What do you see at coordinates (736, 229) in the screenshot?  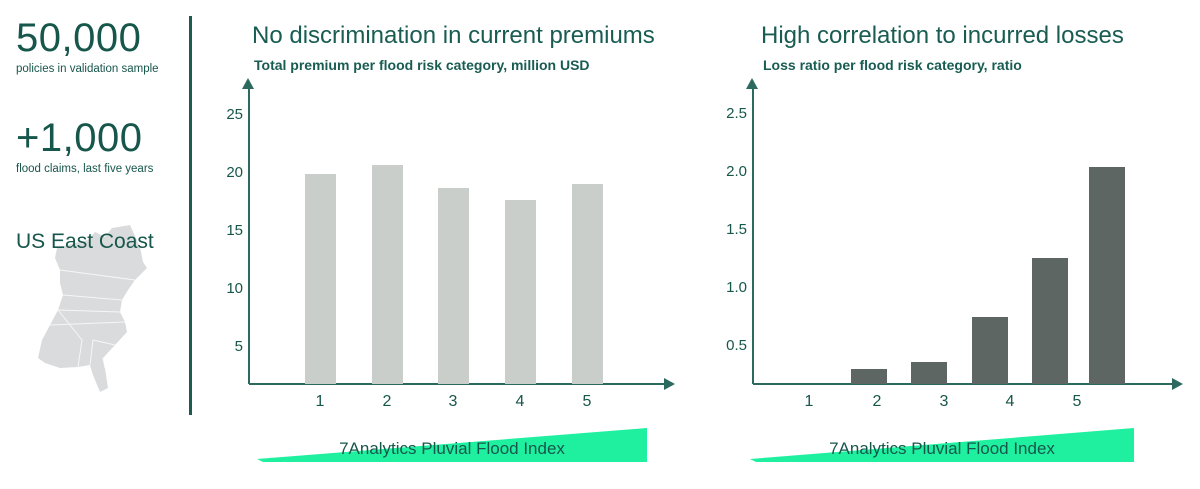 I see `y-tick-label: 1.5` at bounding box center [736, 229].